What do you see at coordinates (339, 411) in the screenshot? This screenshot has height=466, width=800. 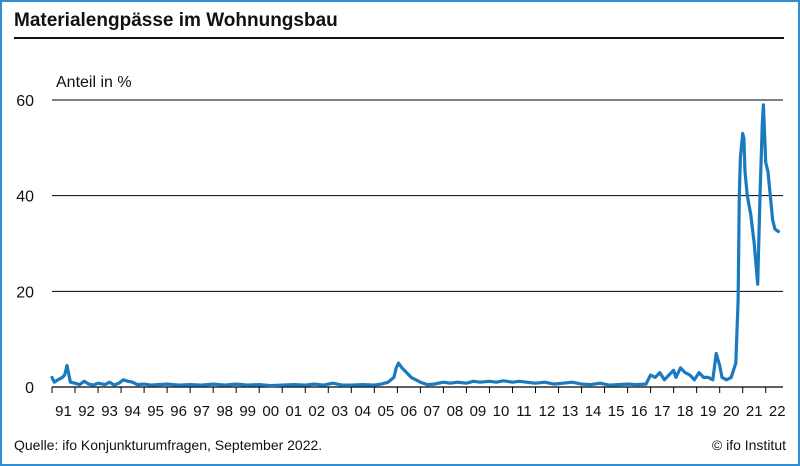 I see `x-tick-label: 03` at bounding box center [339, 411].